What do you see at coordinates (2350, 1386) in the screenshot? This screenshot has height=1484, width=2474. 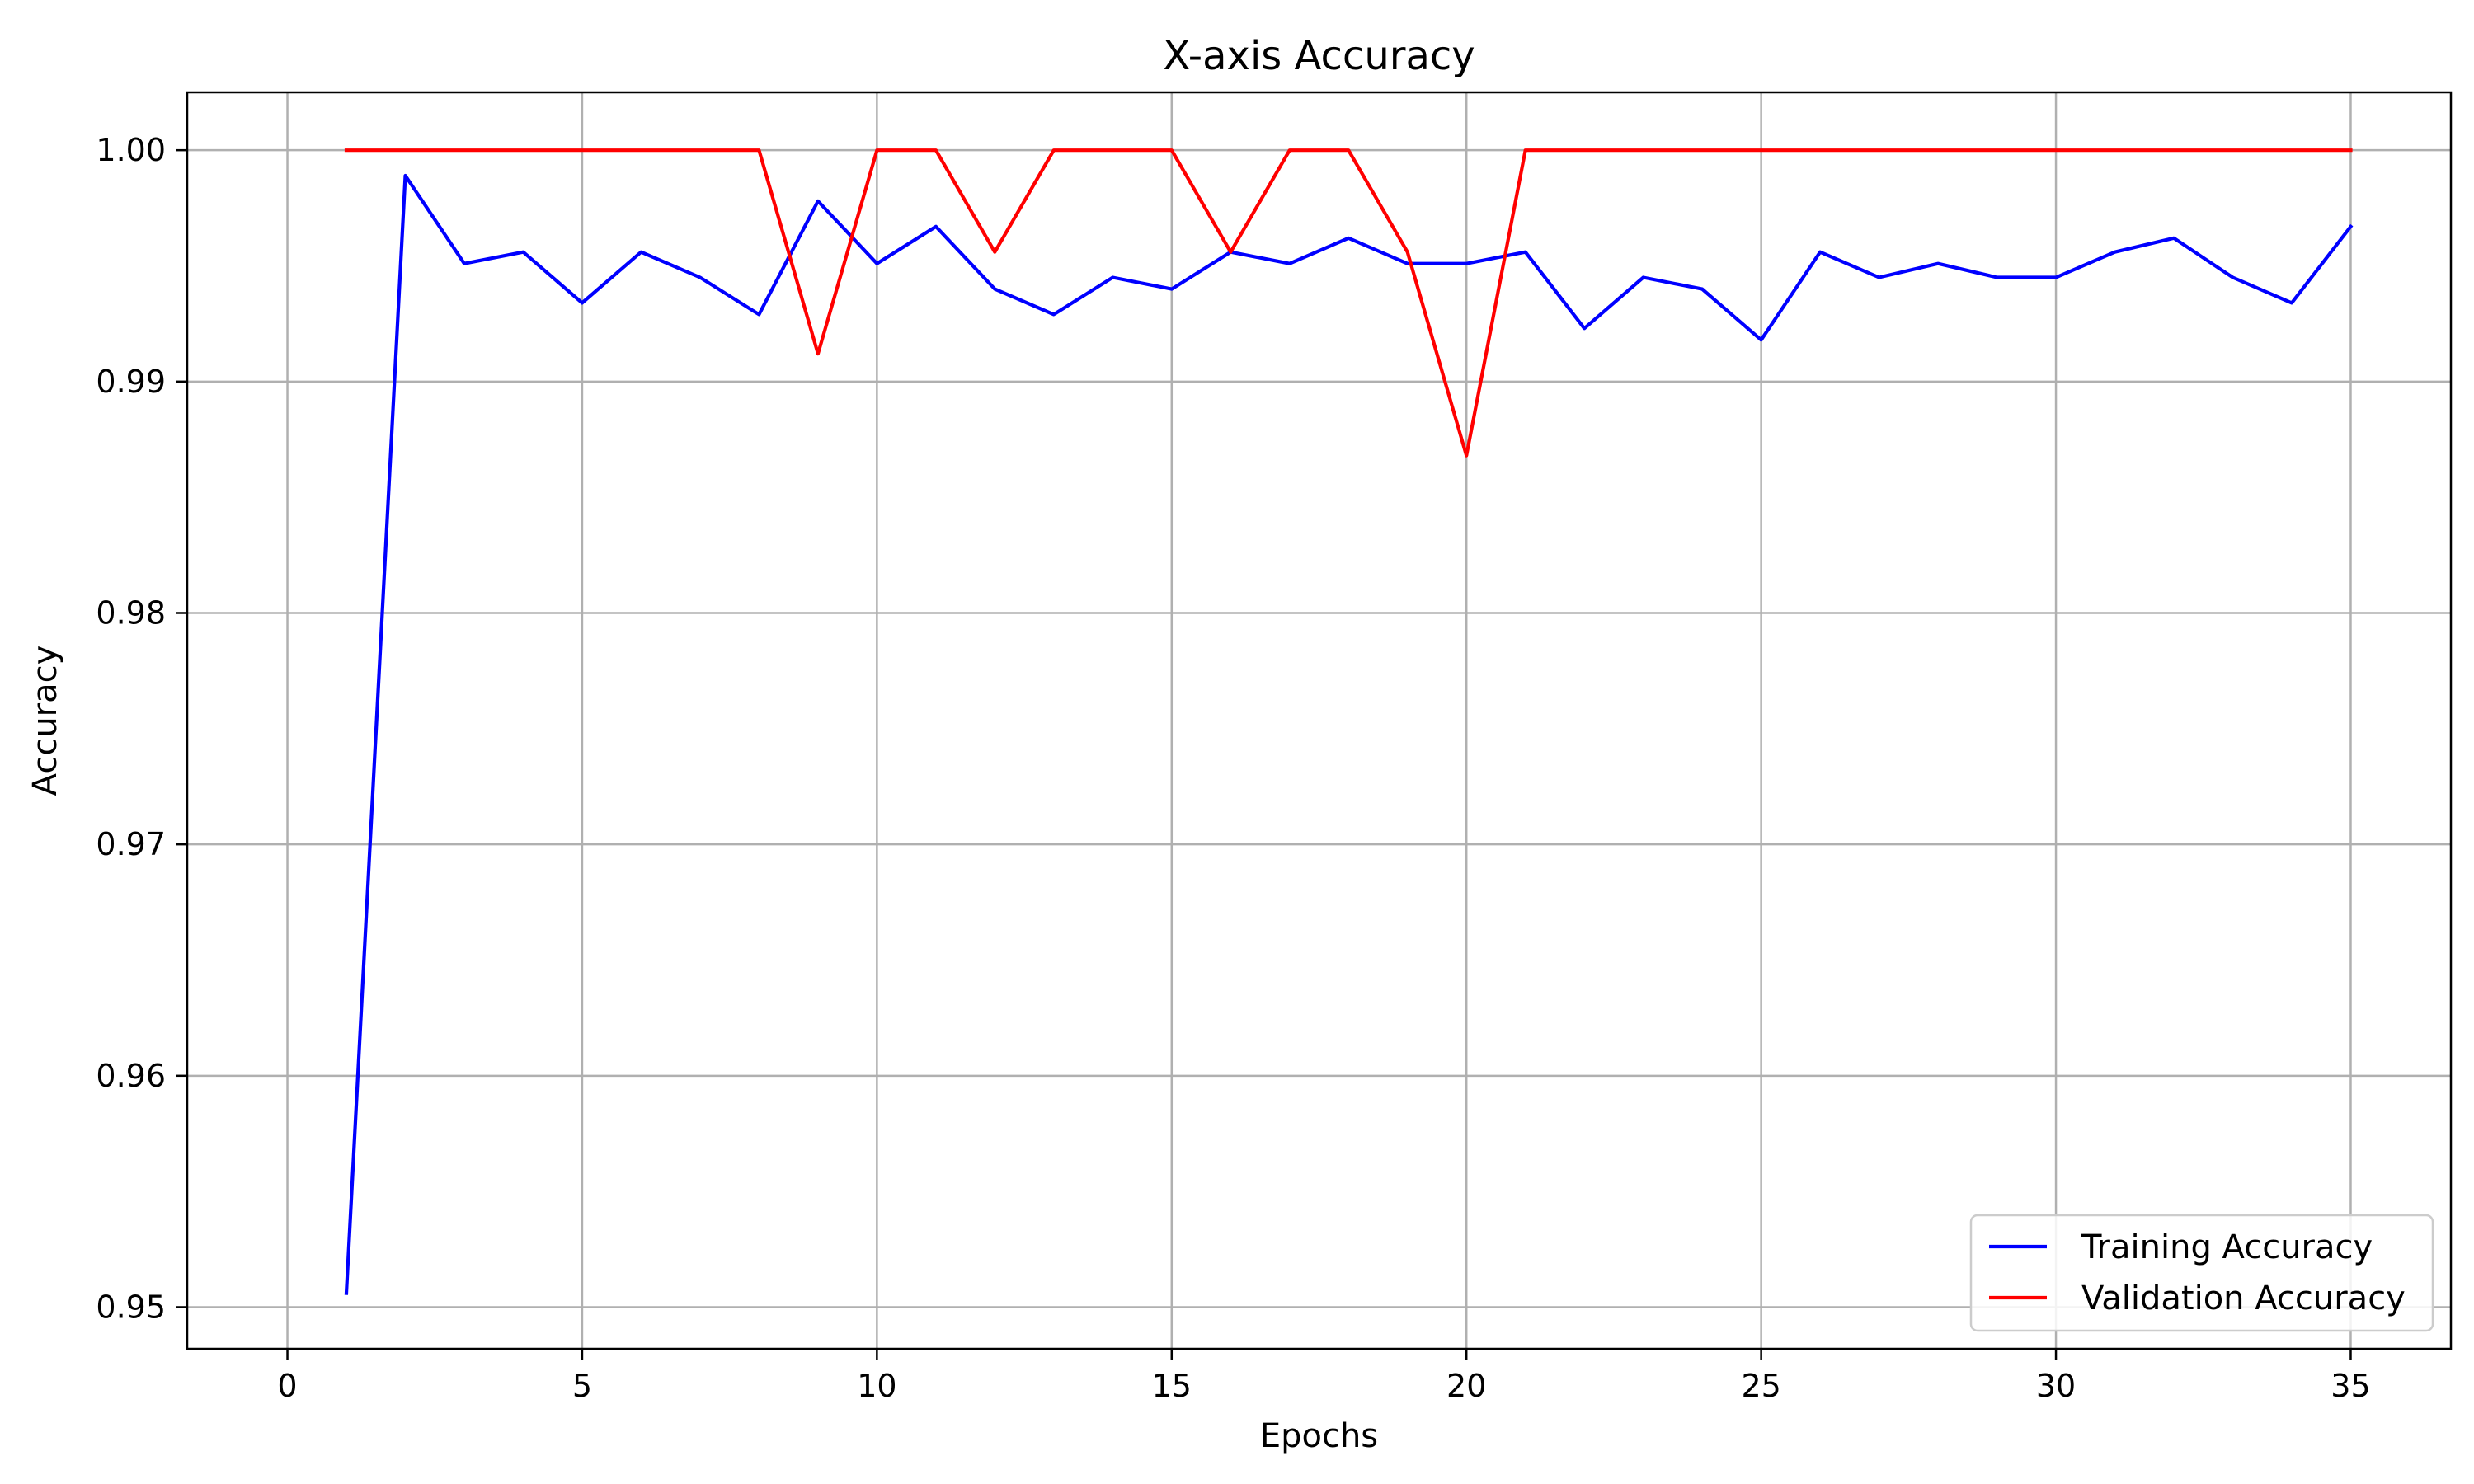 I see `x-tick-label: 35` at bounding box center [2350, 1386].